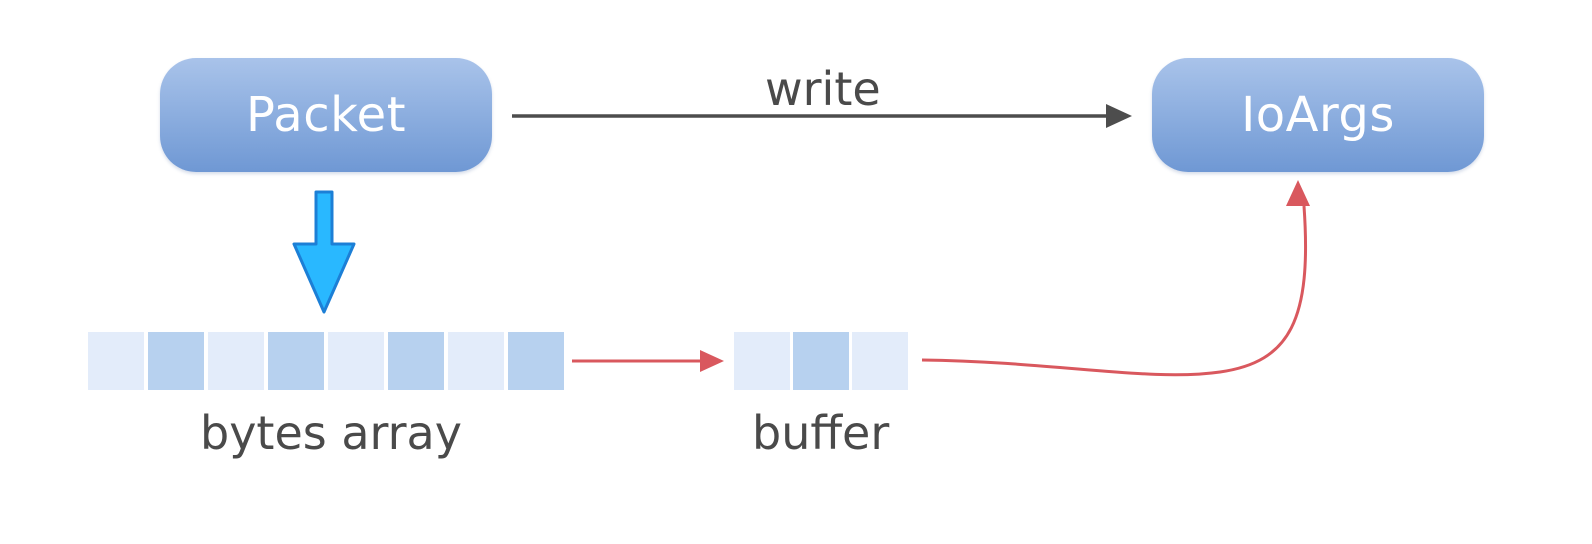 The width and height of the screenshot is (1592, 544). Describe the element at coordinates (1298, 193) in the screenshot. I see `buffer-to-ioargs-arrow-head` at that location.